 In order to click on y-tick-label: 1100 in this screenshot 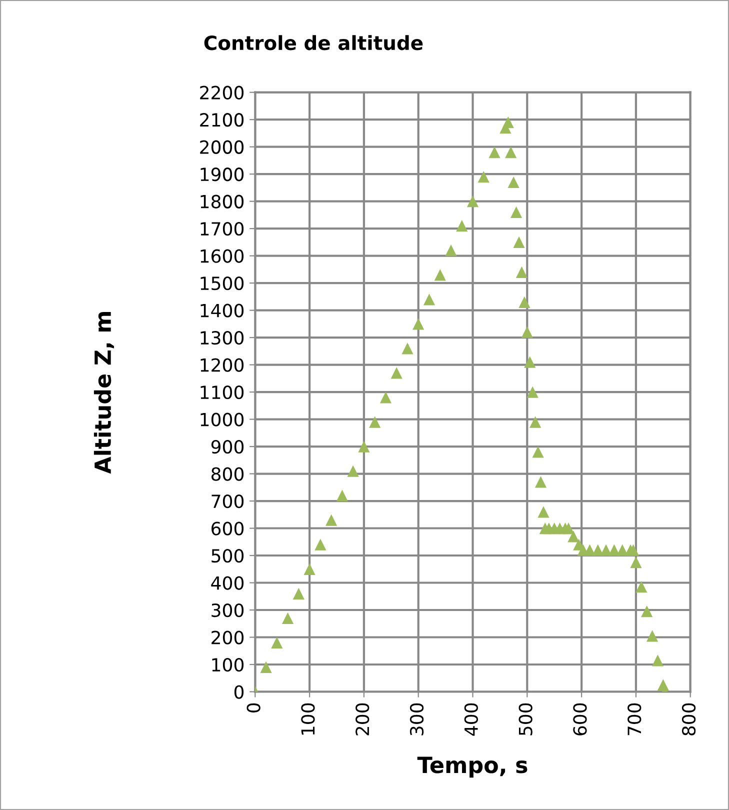, I will do `click(222, 393)`.